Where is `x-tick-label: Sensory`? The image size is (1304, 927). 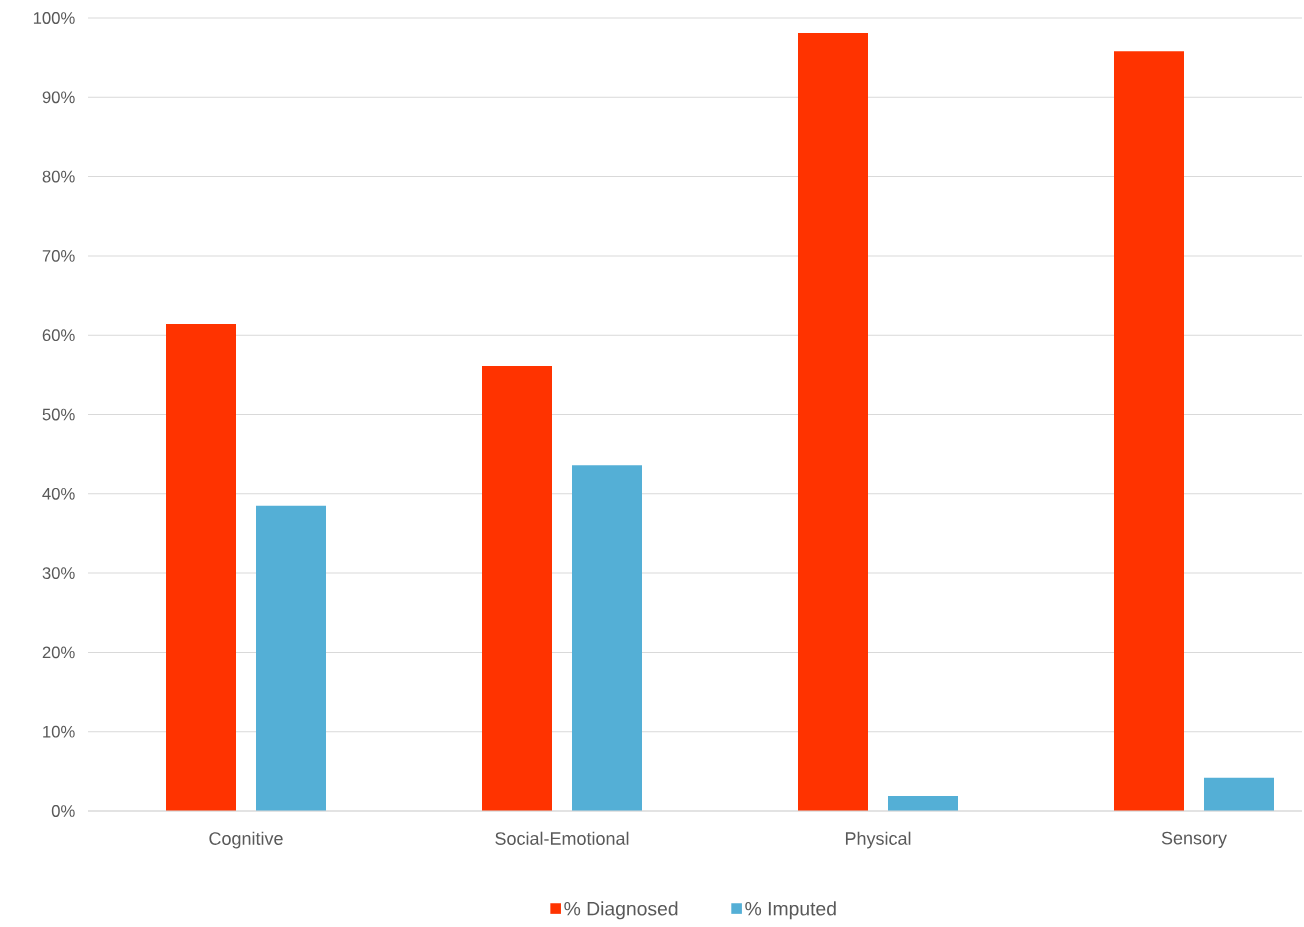 x-tick-label: Sensory is located at coordinates (1194, 840).